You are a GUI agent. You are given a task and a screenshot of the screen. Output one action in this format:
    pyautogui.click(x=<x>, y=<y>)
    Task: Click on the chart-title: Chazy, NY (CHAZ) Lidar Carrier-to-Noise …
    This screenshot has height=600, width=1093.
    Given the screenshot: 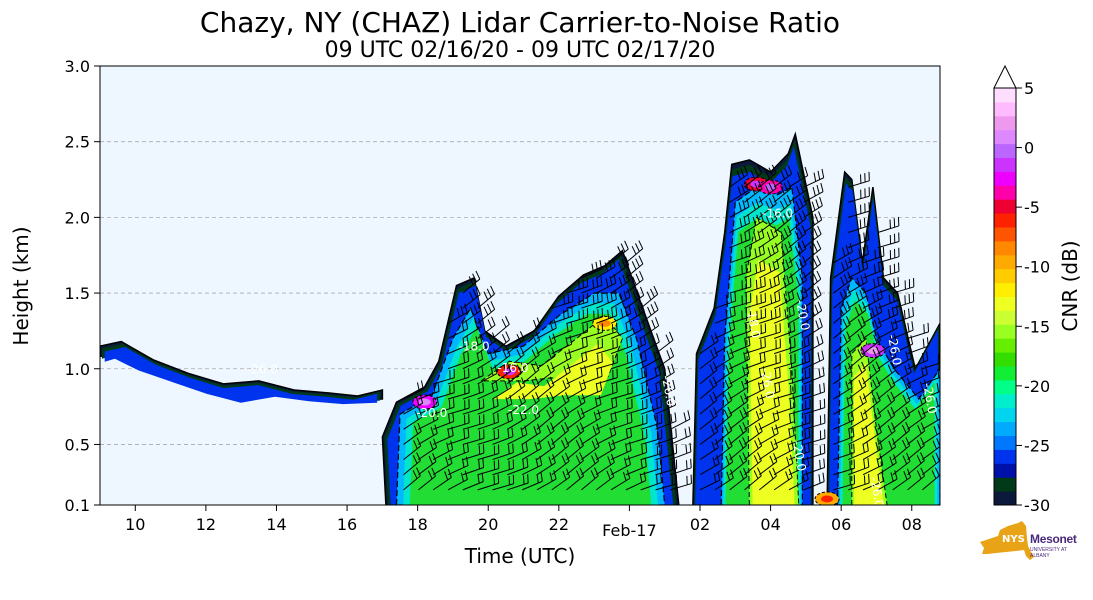 What is the action you would take?
    pyautogui.click(x=520, y=22)
    